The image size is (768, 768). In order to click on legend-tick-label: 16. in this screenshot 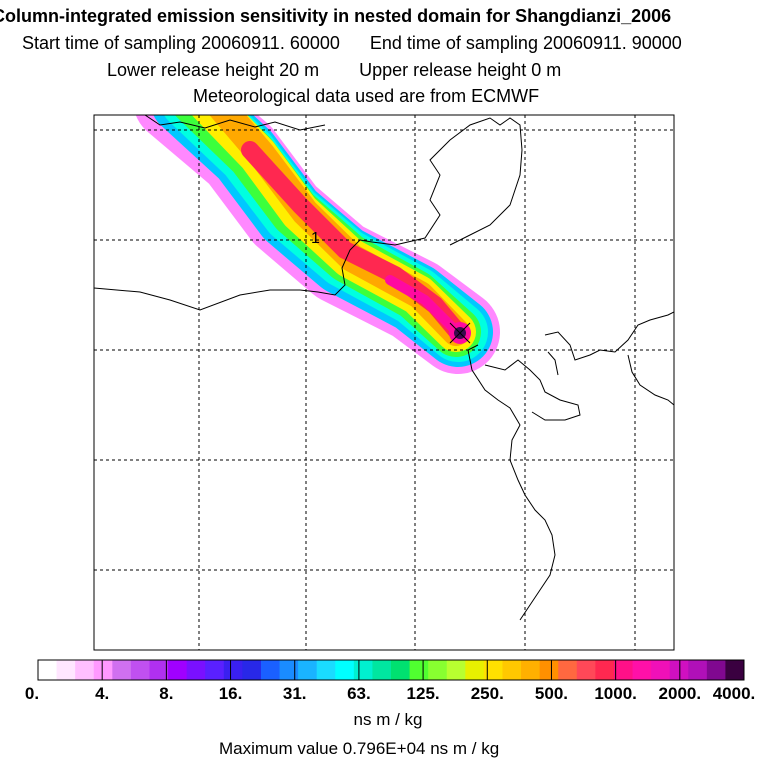, I will do `click(230, 693)`.